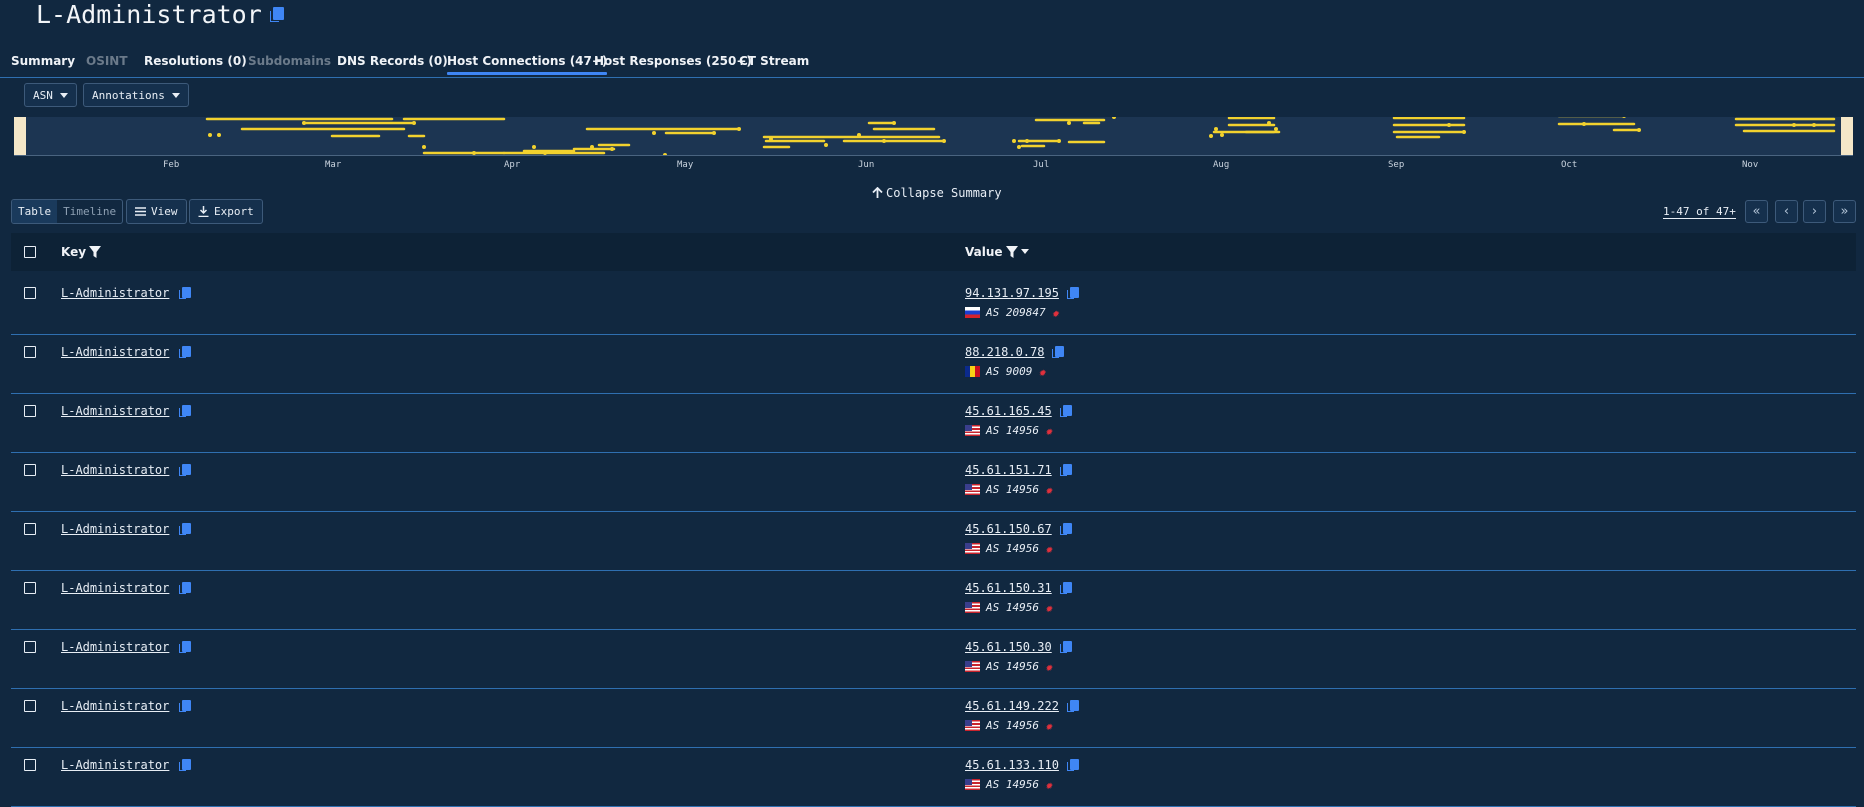 This screenshot has height=807, width=1864. Describe the element at coordinates (1756, 211) in the screenshot. I see `first-page-button: «` at that location.